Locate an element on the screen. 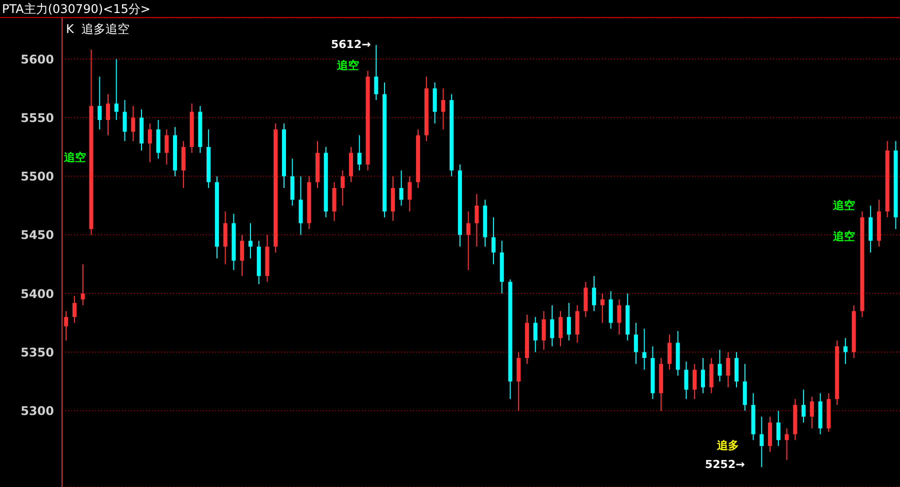 The width and height of the screenshot is (900, 487). y-tick-label: 5350 is located at coordinates (37, 352).